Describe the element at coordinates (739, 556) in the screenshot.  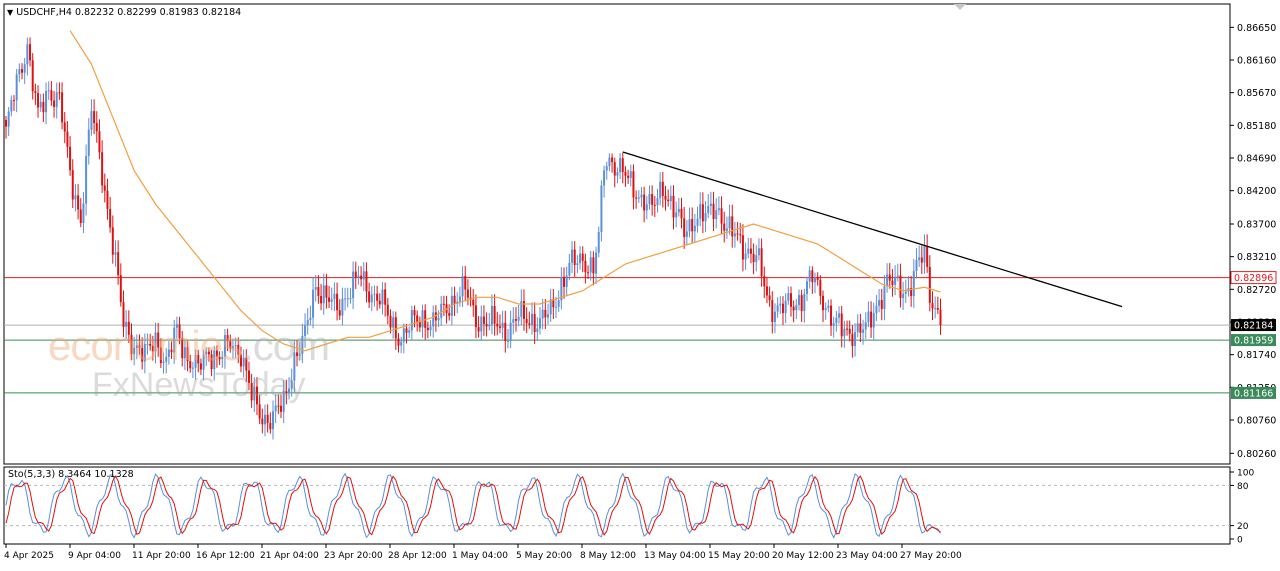
I see `time-tick-label: 15 May 20:00` at that location.